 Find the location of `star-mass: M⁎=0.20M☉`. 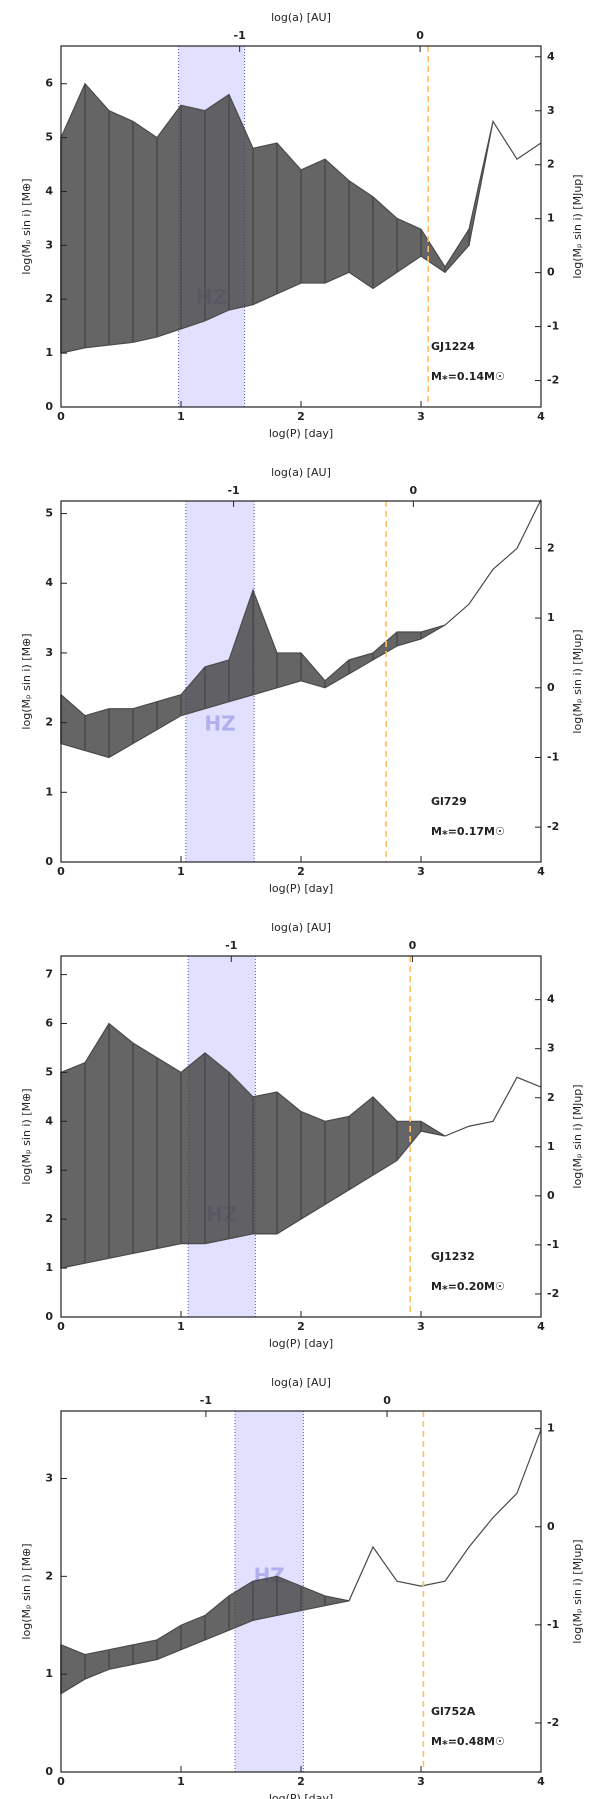

star-mass: M⁎=0.20M☉ is located at coordinates (468, 1286).